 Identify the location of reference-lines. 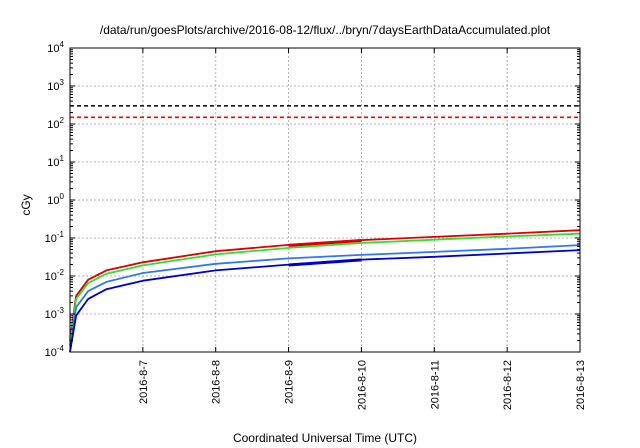
(325, 112).